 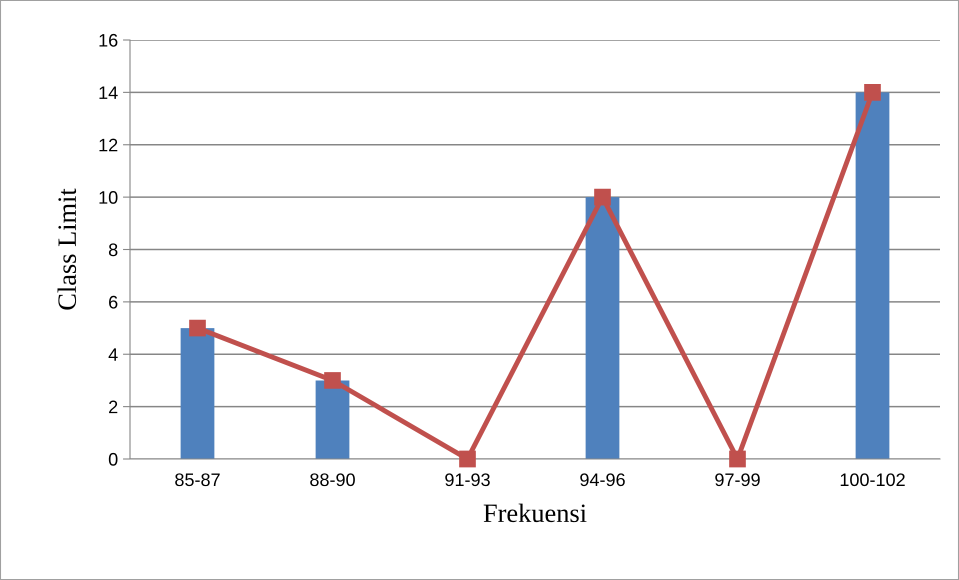 I want to click on y-axis-title: Class Limit, so click(x=67, y=249).